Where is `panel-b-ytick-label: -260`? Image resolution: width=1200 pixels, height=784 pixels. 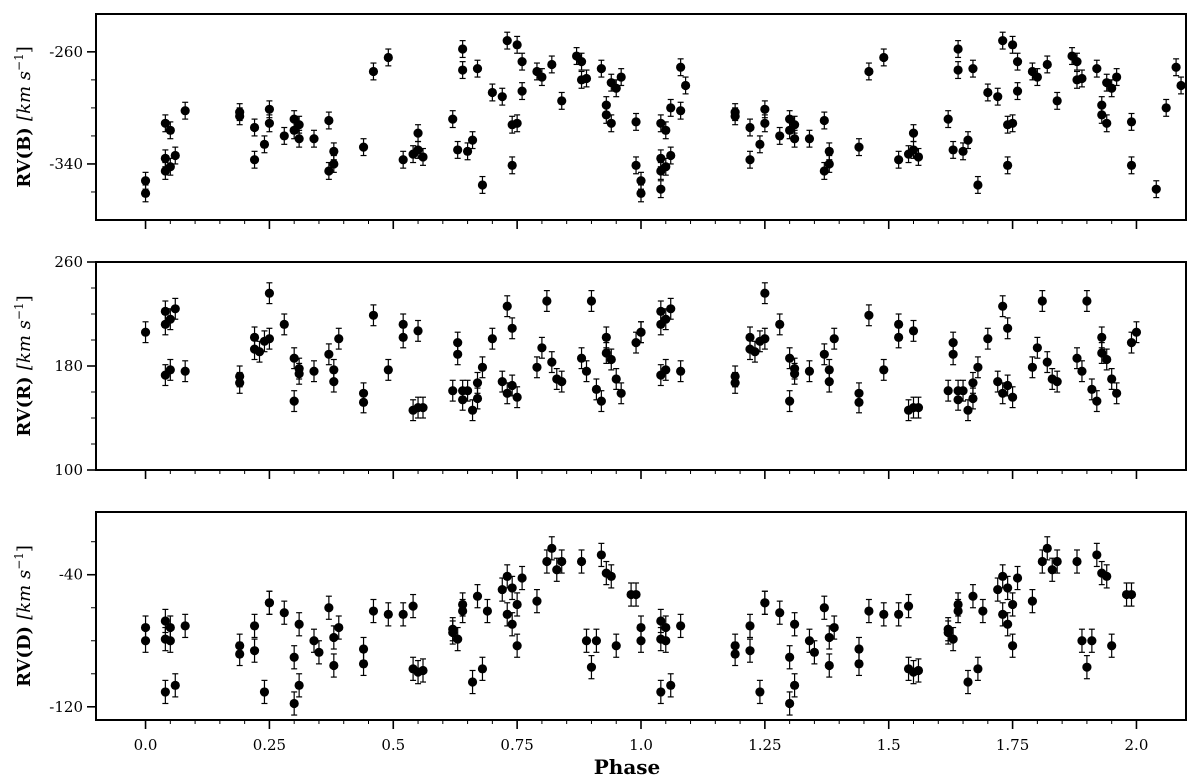 panel-b-ytick-label: -260 is located at coordinates (66, 52).